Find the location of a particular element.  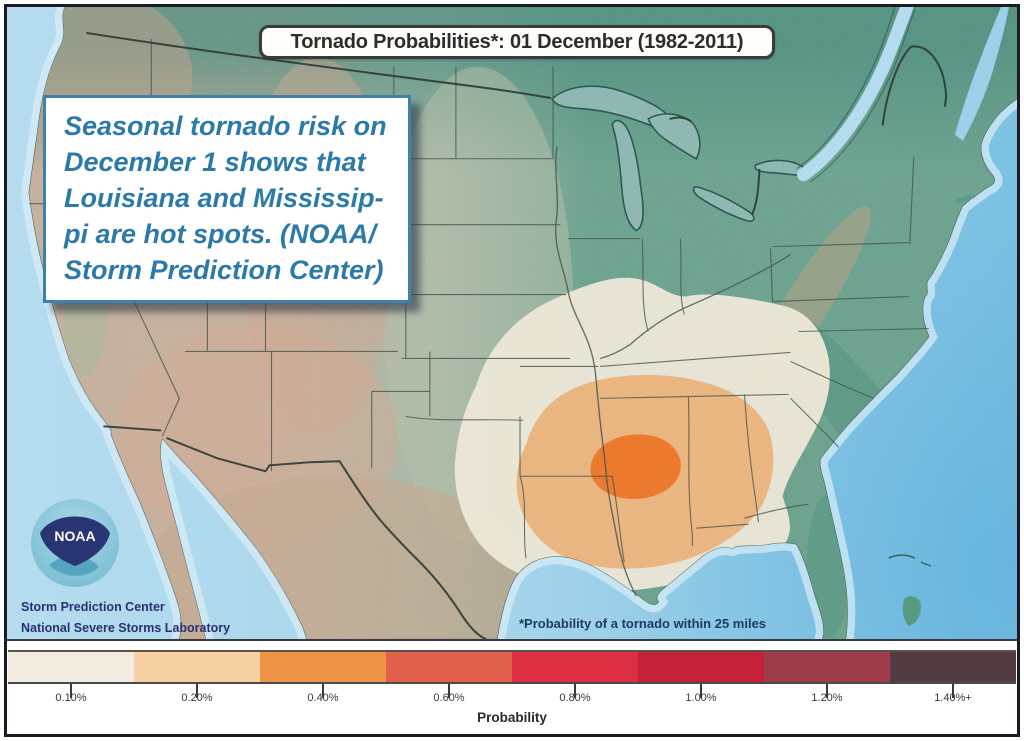

colorbar-segment: 0.80% is located at coordinates (575, 678).